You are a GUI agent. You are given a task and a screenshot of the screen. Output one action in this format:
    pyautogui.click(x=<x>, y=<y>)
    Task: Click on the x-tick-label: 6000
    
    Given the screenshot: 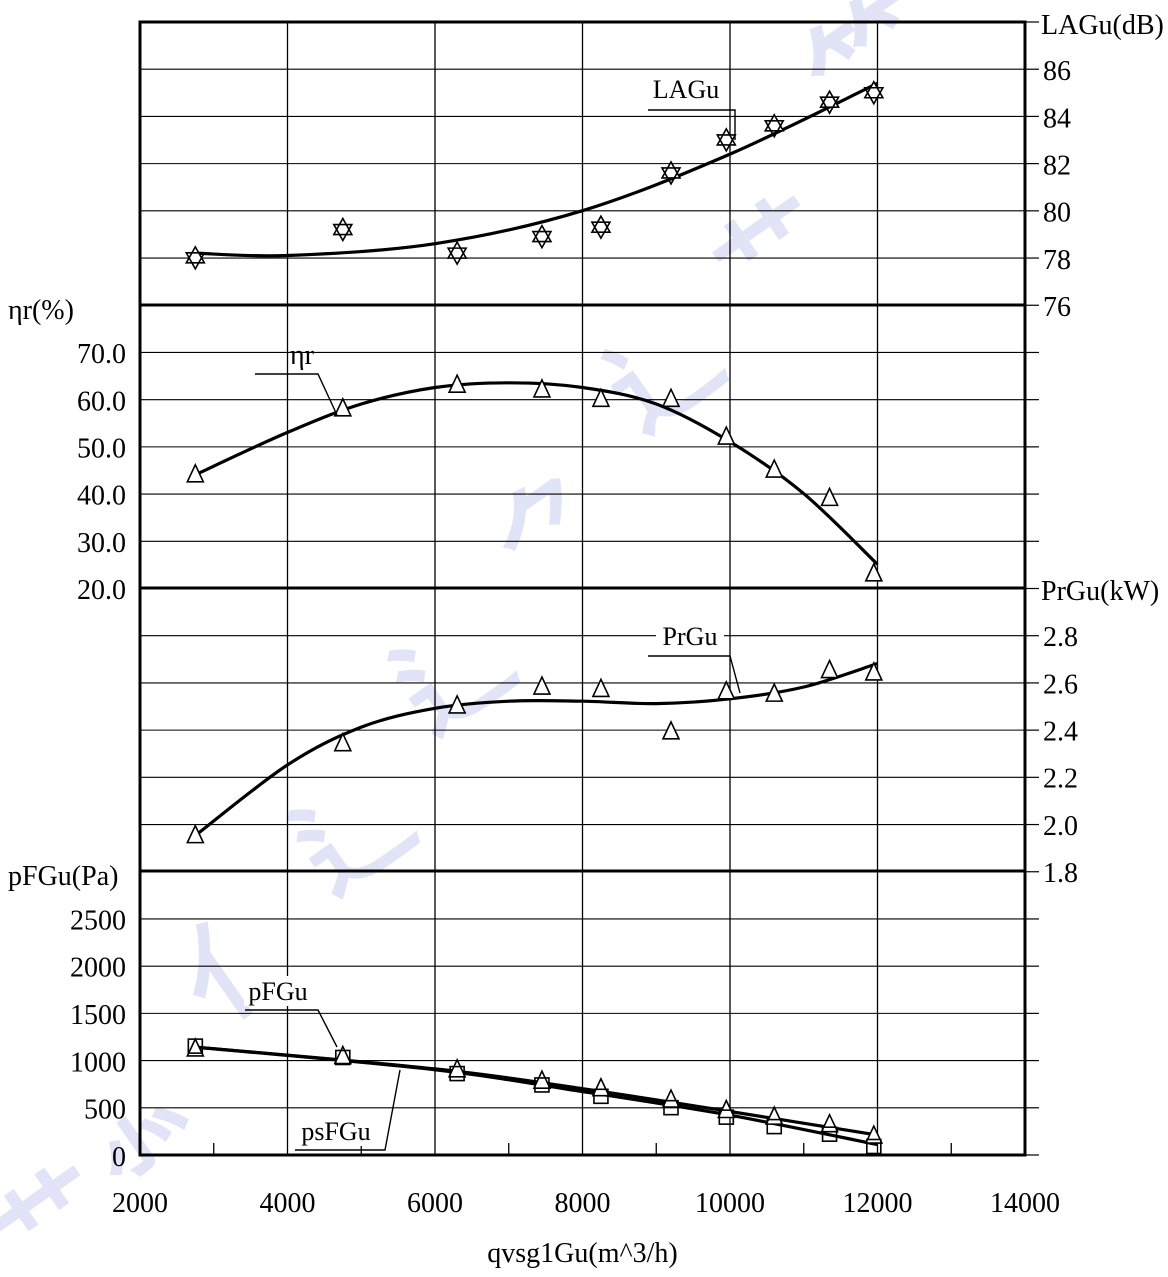 What is the action you would take?
    pyautogui.click(x=435, y=1203)
    